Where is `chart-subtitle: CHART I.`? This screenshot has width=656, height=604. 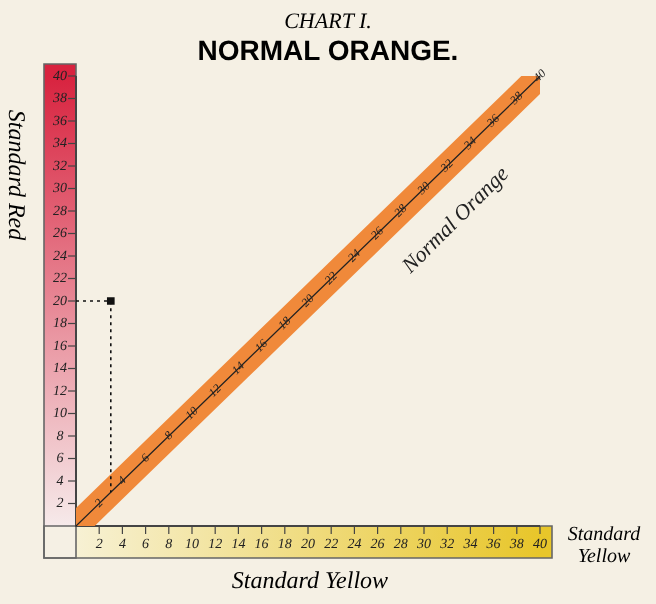 chart-subtitle: CHART I. is located at coordinates (328, 22).